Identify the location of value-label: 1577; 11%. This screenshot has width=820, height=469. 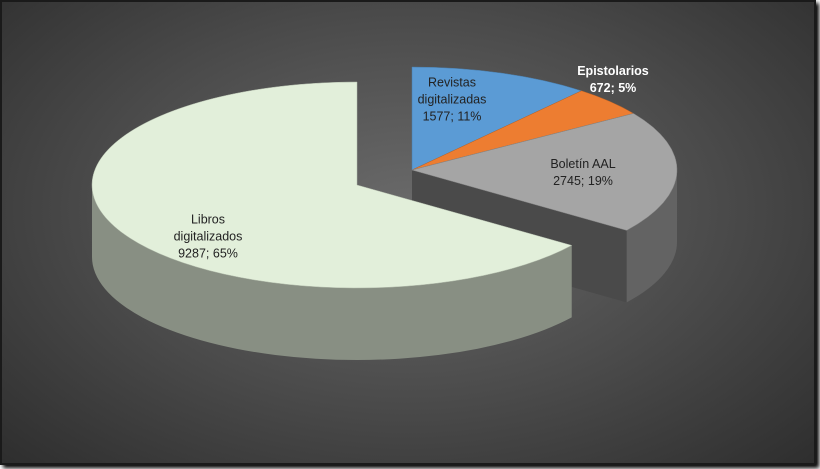
(452, 116).